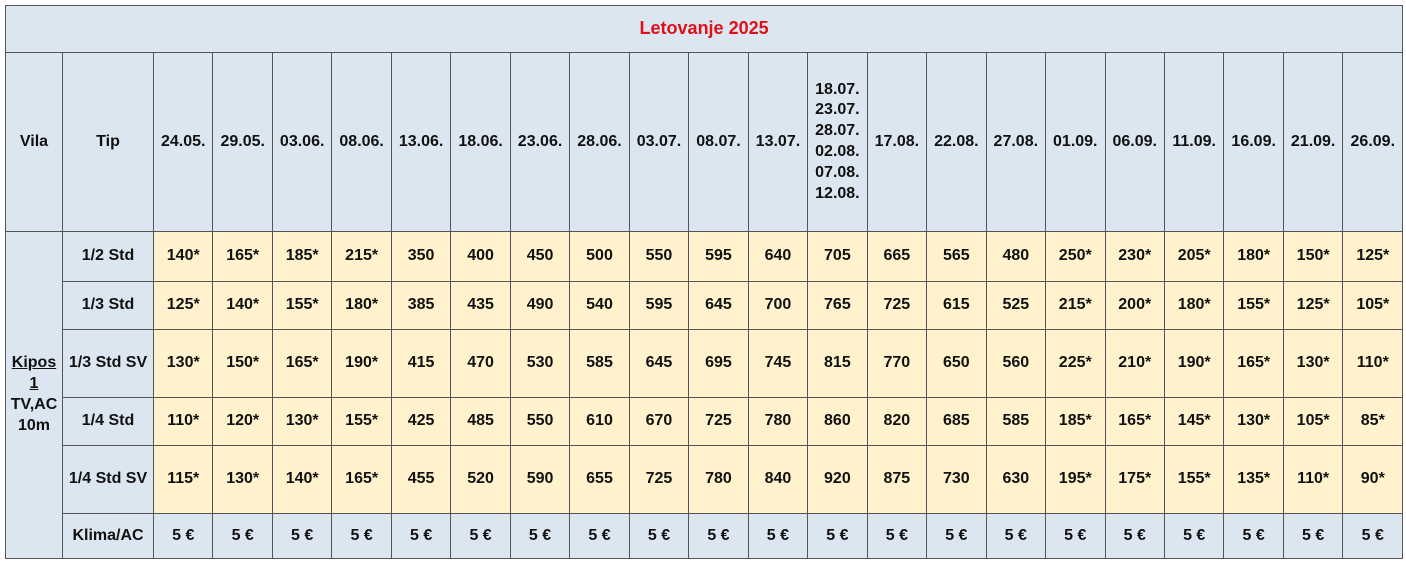 The image size is (1406, 562). Describe the element at coordinates (897, 421) in the screenshot. I see `price-cell: 820` at that location.